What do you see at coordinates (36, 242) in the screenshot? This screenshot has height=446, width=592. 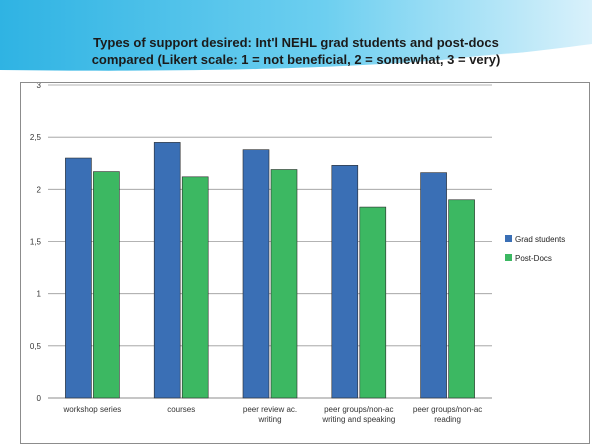 I see `y-tick-label: 1,5` at bounding box center [36, 242].